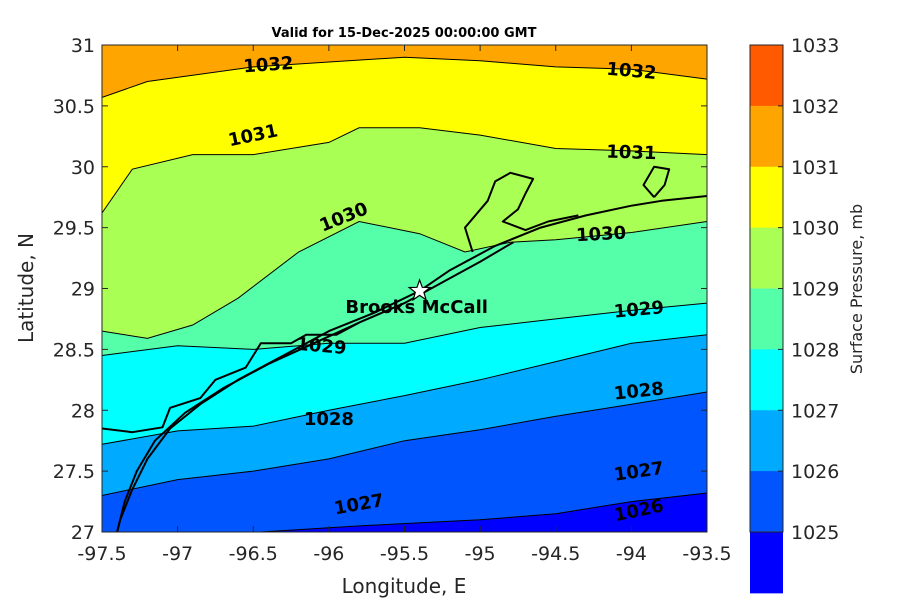  Describe the element at coordinates (83, 533) in the screenshot. I see `y-tick-label: 27` at that location.